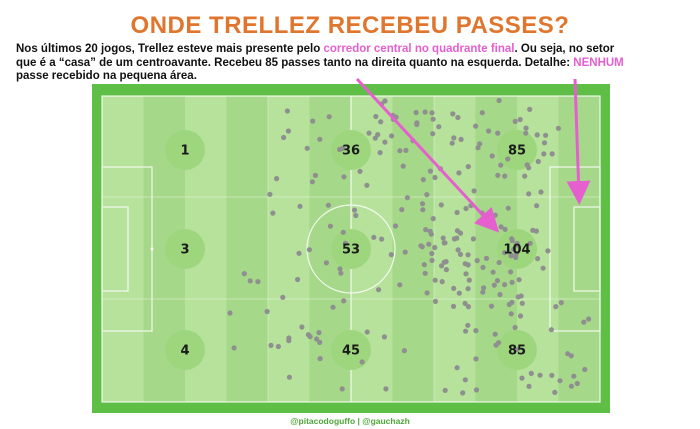 The width and height of the screenshot is (700, 429). Describe the element at coordinates (587, 249) in the screenshot. I see `right-goal-area` at that location.